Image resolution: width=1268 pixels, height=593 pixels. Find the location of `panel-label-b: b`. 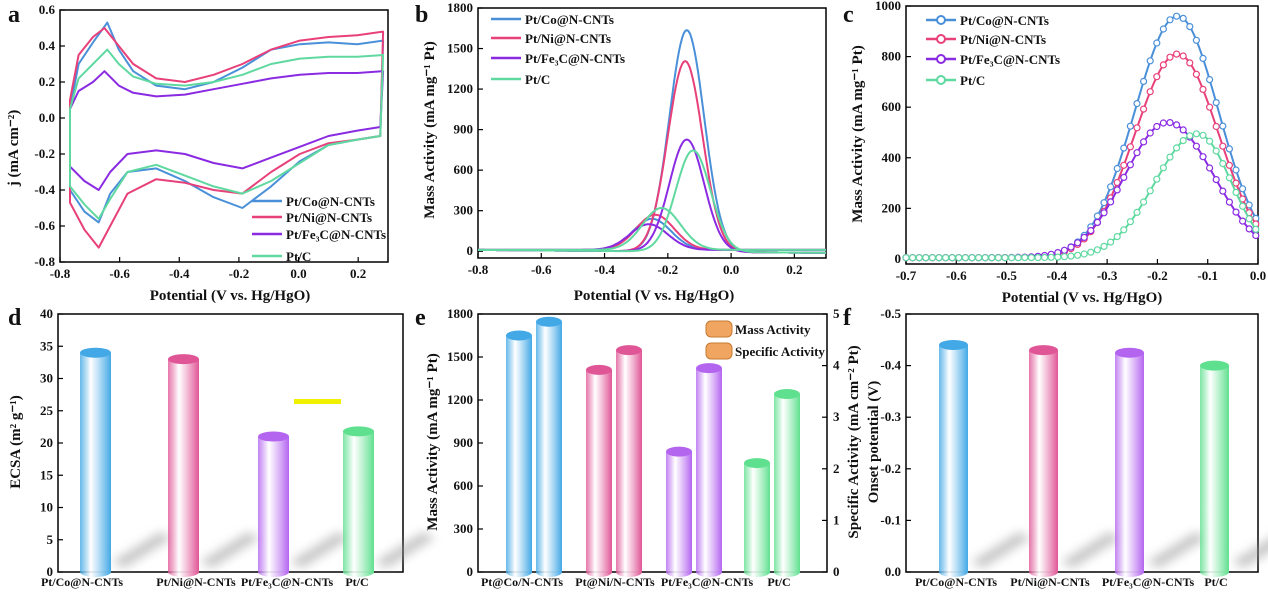

panel-label-b: b is located at coordinates (421, 15).